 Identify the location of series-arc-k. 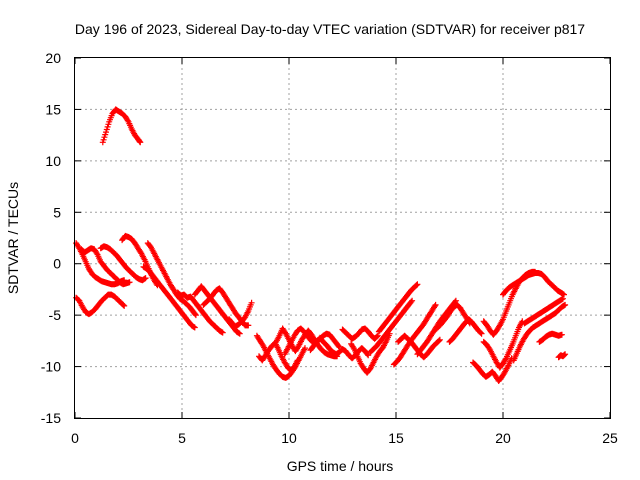
(240, 314).